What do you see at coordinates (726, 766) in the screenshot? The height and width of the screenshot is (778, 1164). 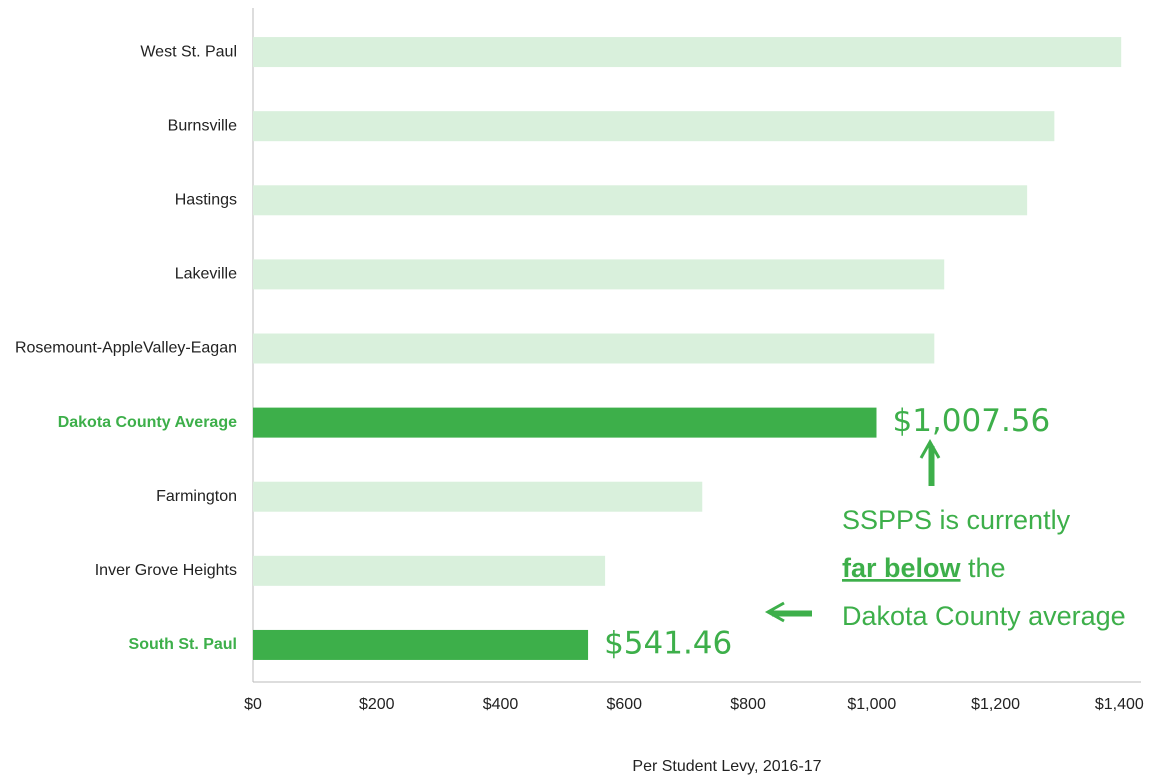 I see `x-axis-label: Per Student Levy, 2016-17` at bounding box center [726, 766].